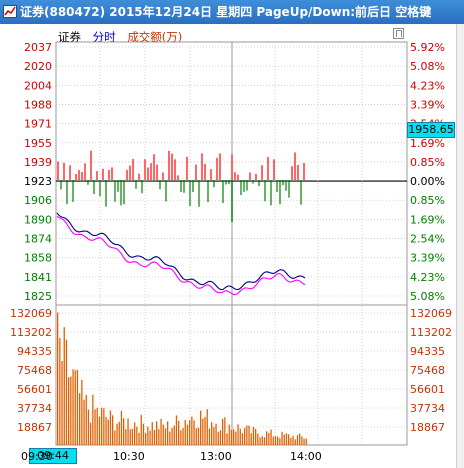 The height and width of the screenshot is (468, 464). I want to click on percent-label: 1.69%, so click(427, 219).